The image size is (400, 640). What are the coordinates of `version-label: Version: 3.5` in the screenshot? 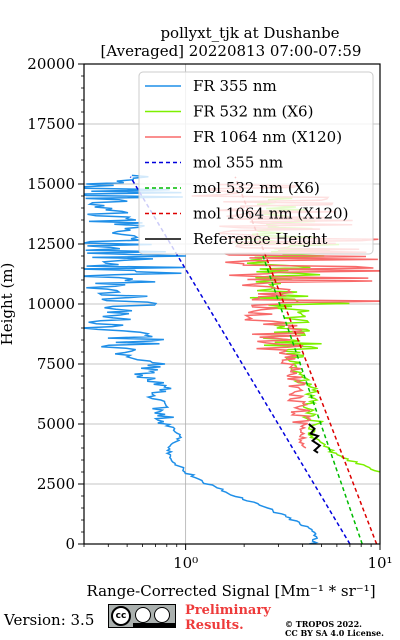 It's located at (49, 620).